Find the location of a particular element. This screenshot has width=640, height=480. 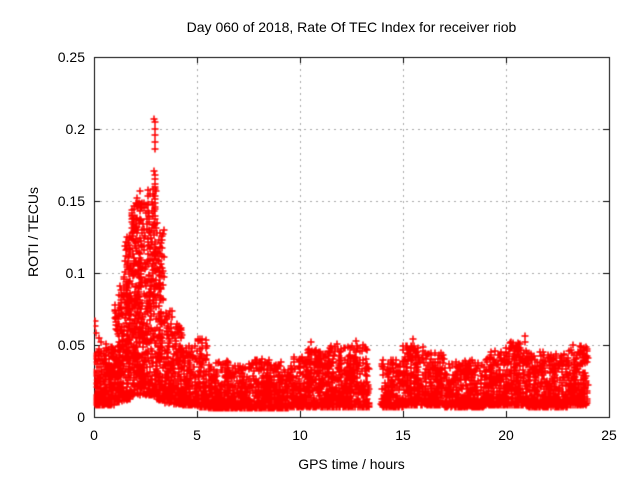

y-tick-label: 0.1 is located at coordinates (75, 273).